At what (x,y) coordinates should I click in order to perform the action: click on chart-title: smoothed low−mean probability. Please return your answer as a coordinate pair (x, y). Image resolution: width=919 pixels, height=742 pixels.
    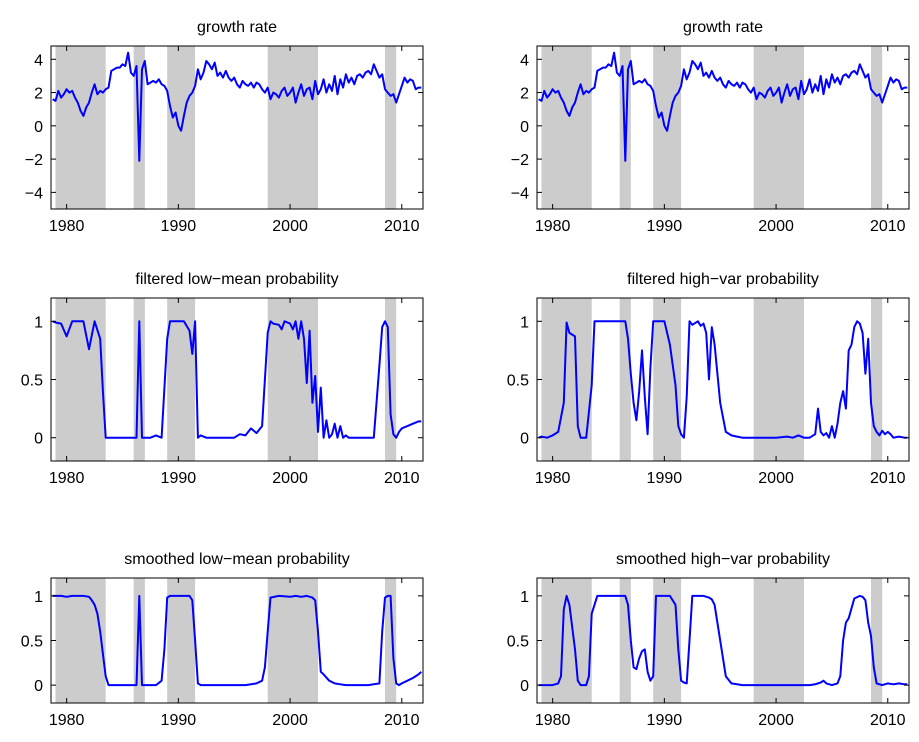
    Looking at the image, I should click on (236, 559).